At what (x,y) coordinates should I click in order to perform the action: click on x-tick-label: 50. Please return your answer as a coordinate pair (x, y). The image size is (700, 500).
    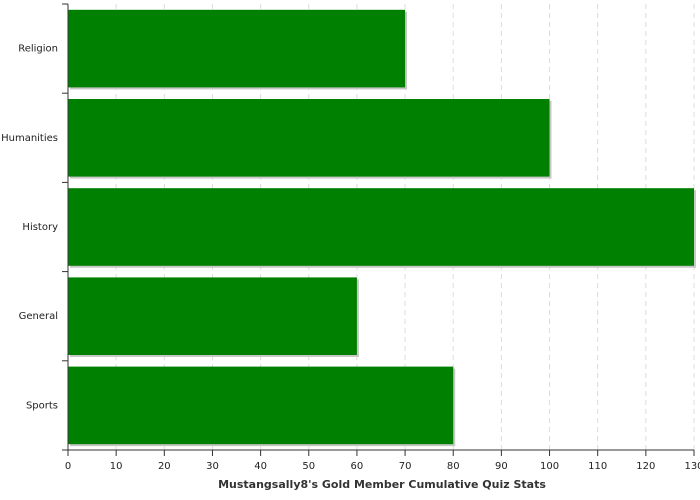
    Looking at the image, I should click on (308, 466).